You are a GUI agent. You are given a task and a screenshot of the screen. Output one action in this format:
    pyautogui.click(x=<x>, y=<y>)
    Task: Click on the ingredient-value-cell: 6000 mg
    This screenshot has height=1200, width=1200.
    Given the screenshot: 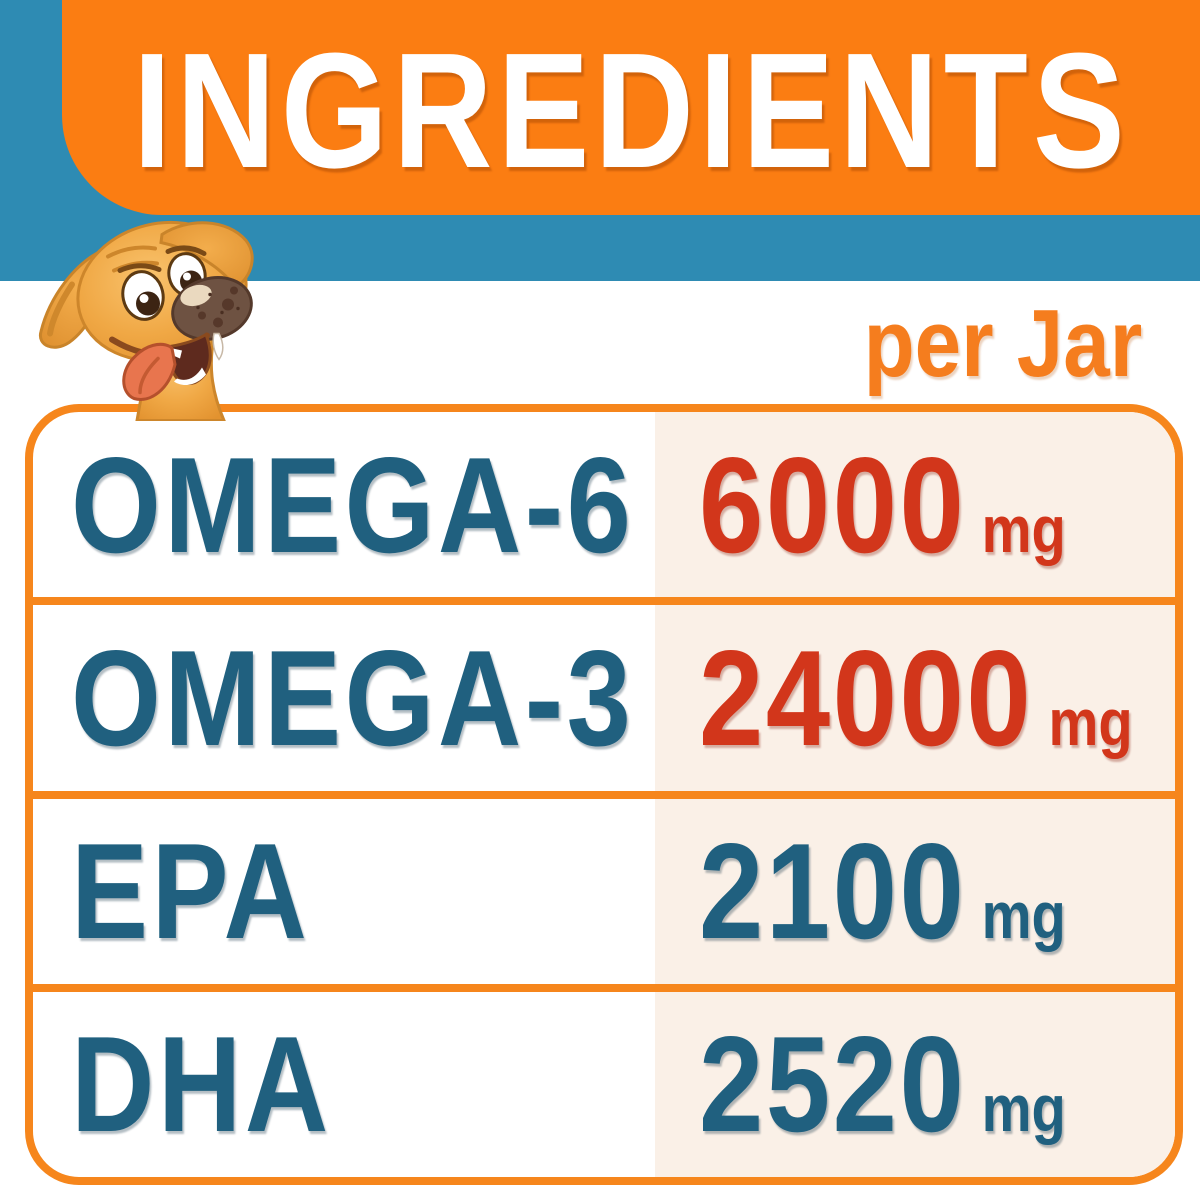 What is the action you would take?
    pyautogui.click(x=915, y=505)
    